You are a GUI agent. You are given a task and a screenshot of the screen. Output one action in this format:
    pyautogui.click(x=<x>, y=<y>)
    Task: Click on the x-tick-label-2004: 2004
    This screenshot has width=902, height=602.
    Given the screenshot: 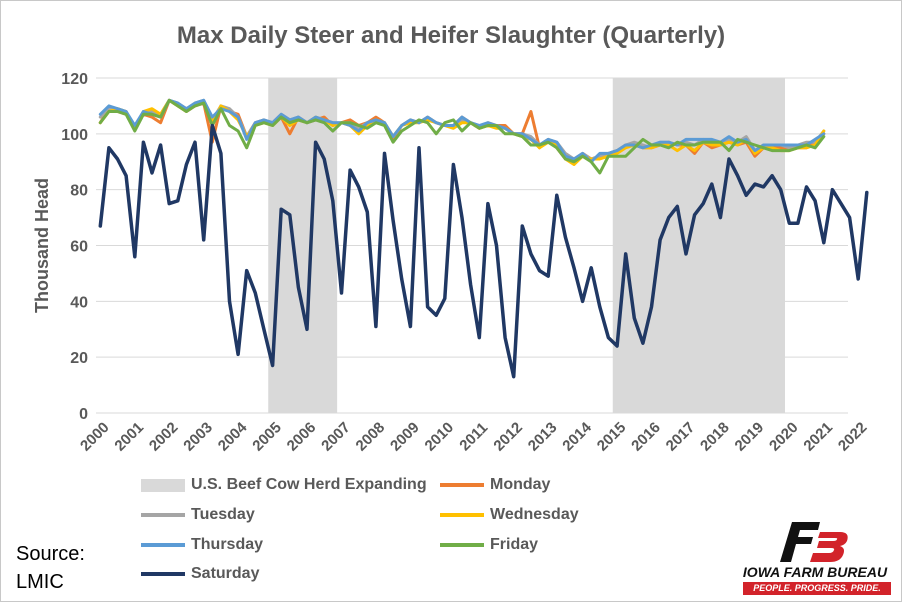 What is the action you would take?
    pyautogui.click(x=233, y=437)
    